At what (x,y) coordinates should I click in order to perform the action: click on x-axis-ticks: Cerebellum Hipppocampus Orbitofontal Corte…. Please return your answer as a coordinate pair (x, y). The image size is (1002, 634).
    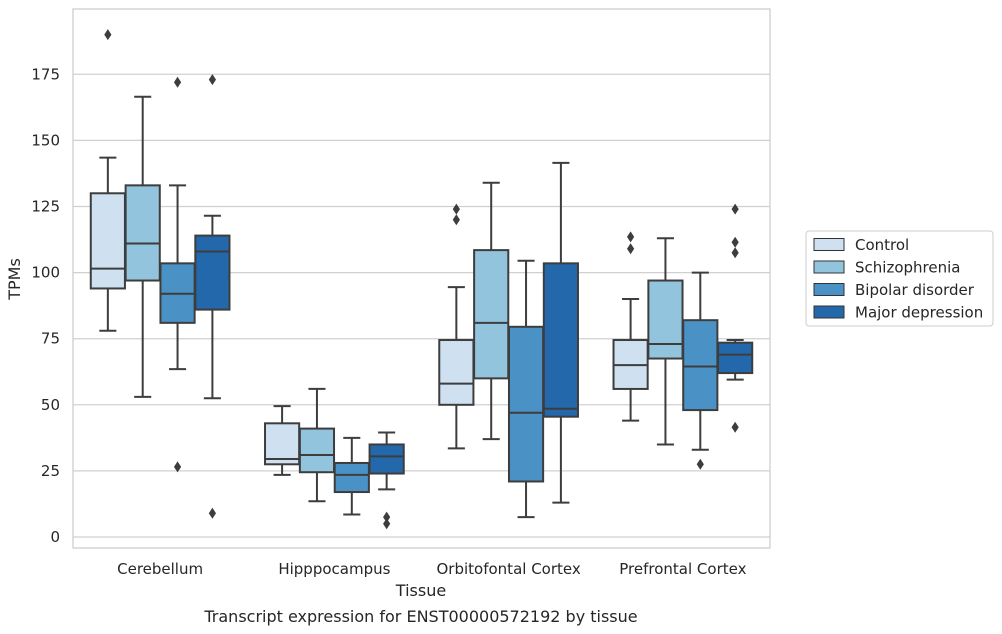
    Looking at the image, I should click on (431, 569).